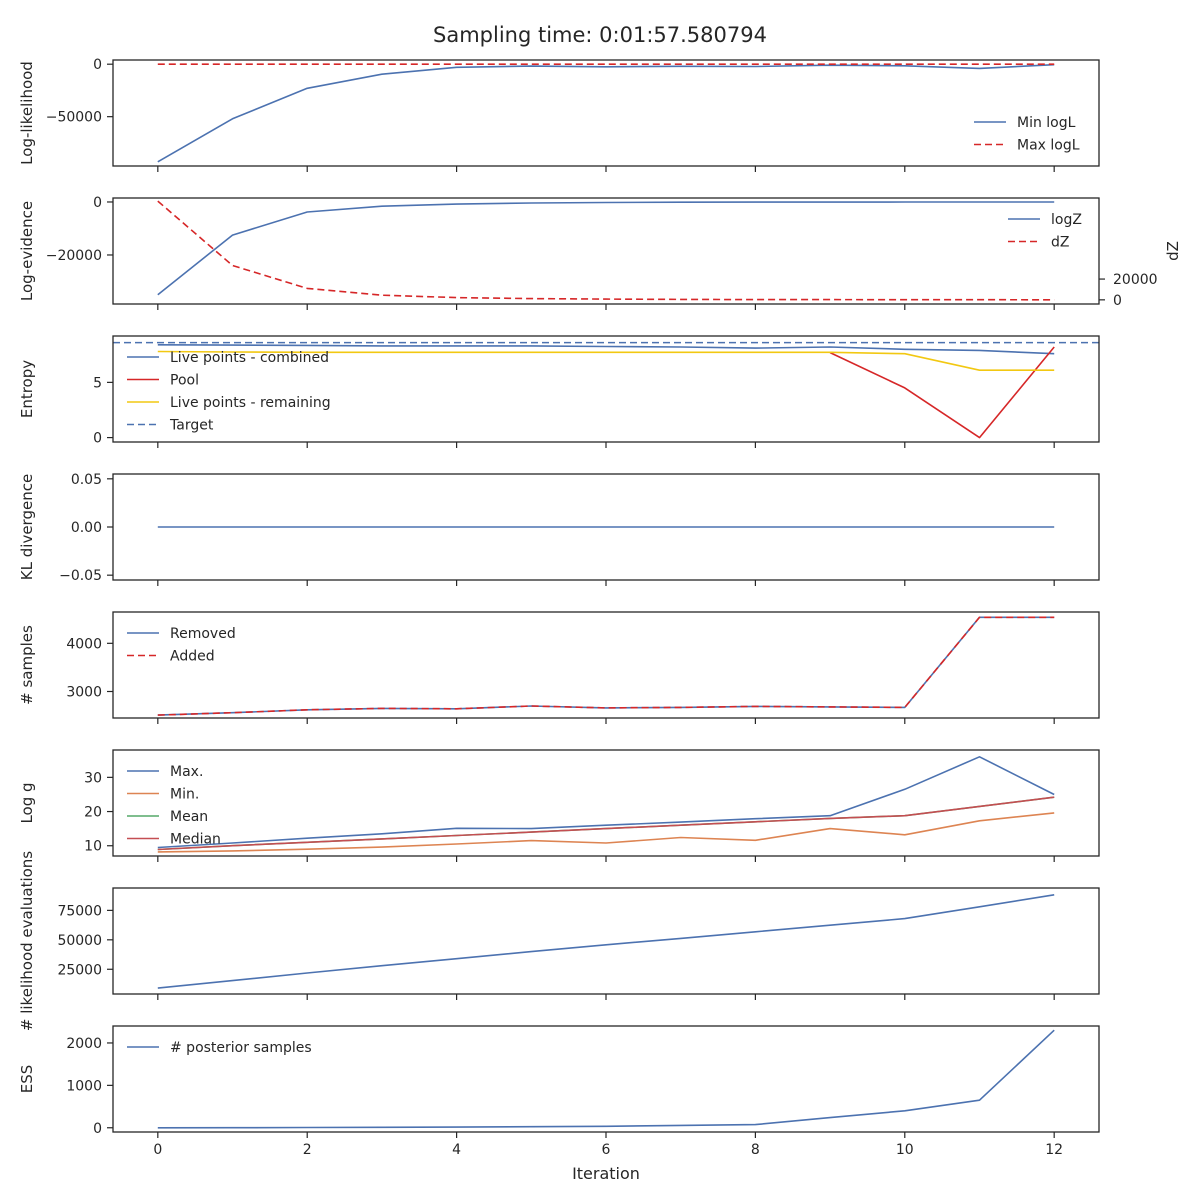 This screenshot has width=1200, height=1200. What do you see at coordinates (97, 383) in the screenshot?
I see `y-tick-label: 5` at bounding box center [97, 383].